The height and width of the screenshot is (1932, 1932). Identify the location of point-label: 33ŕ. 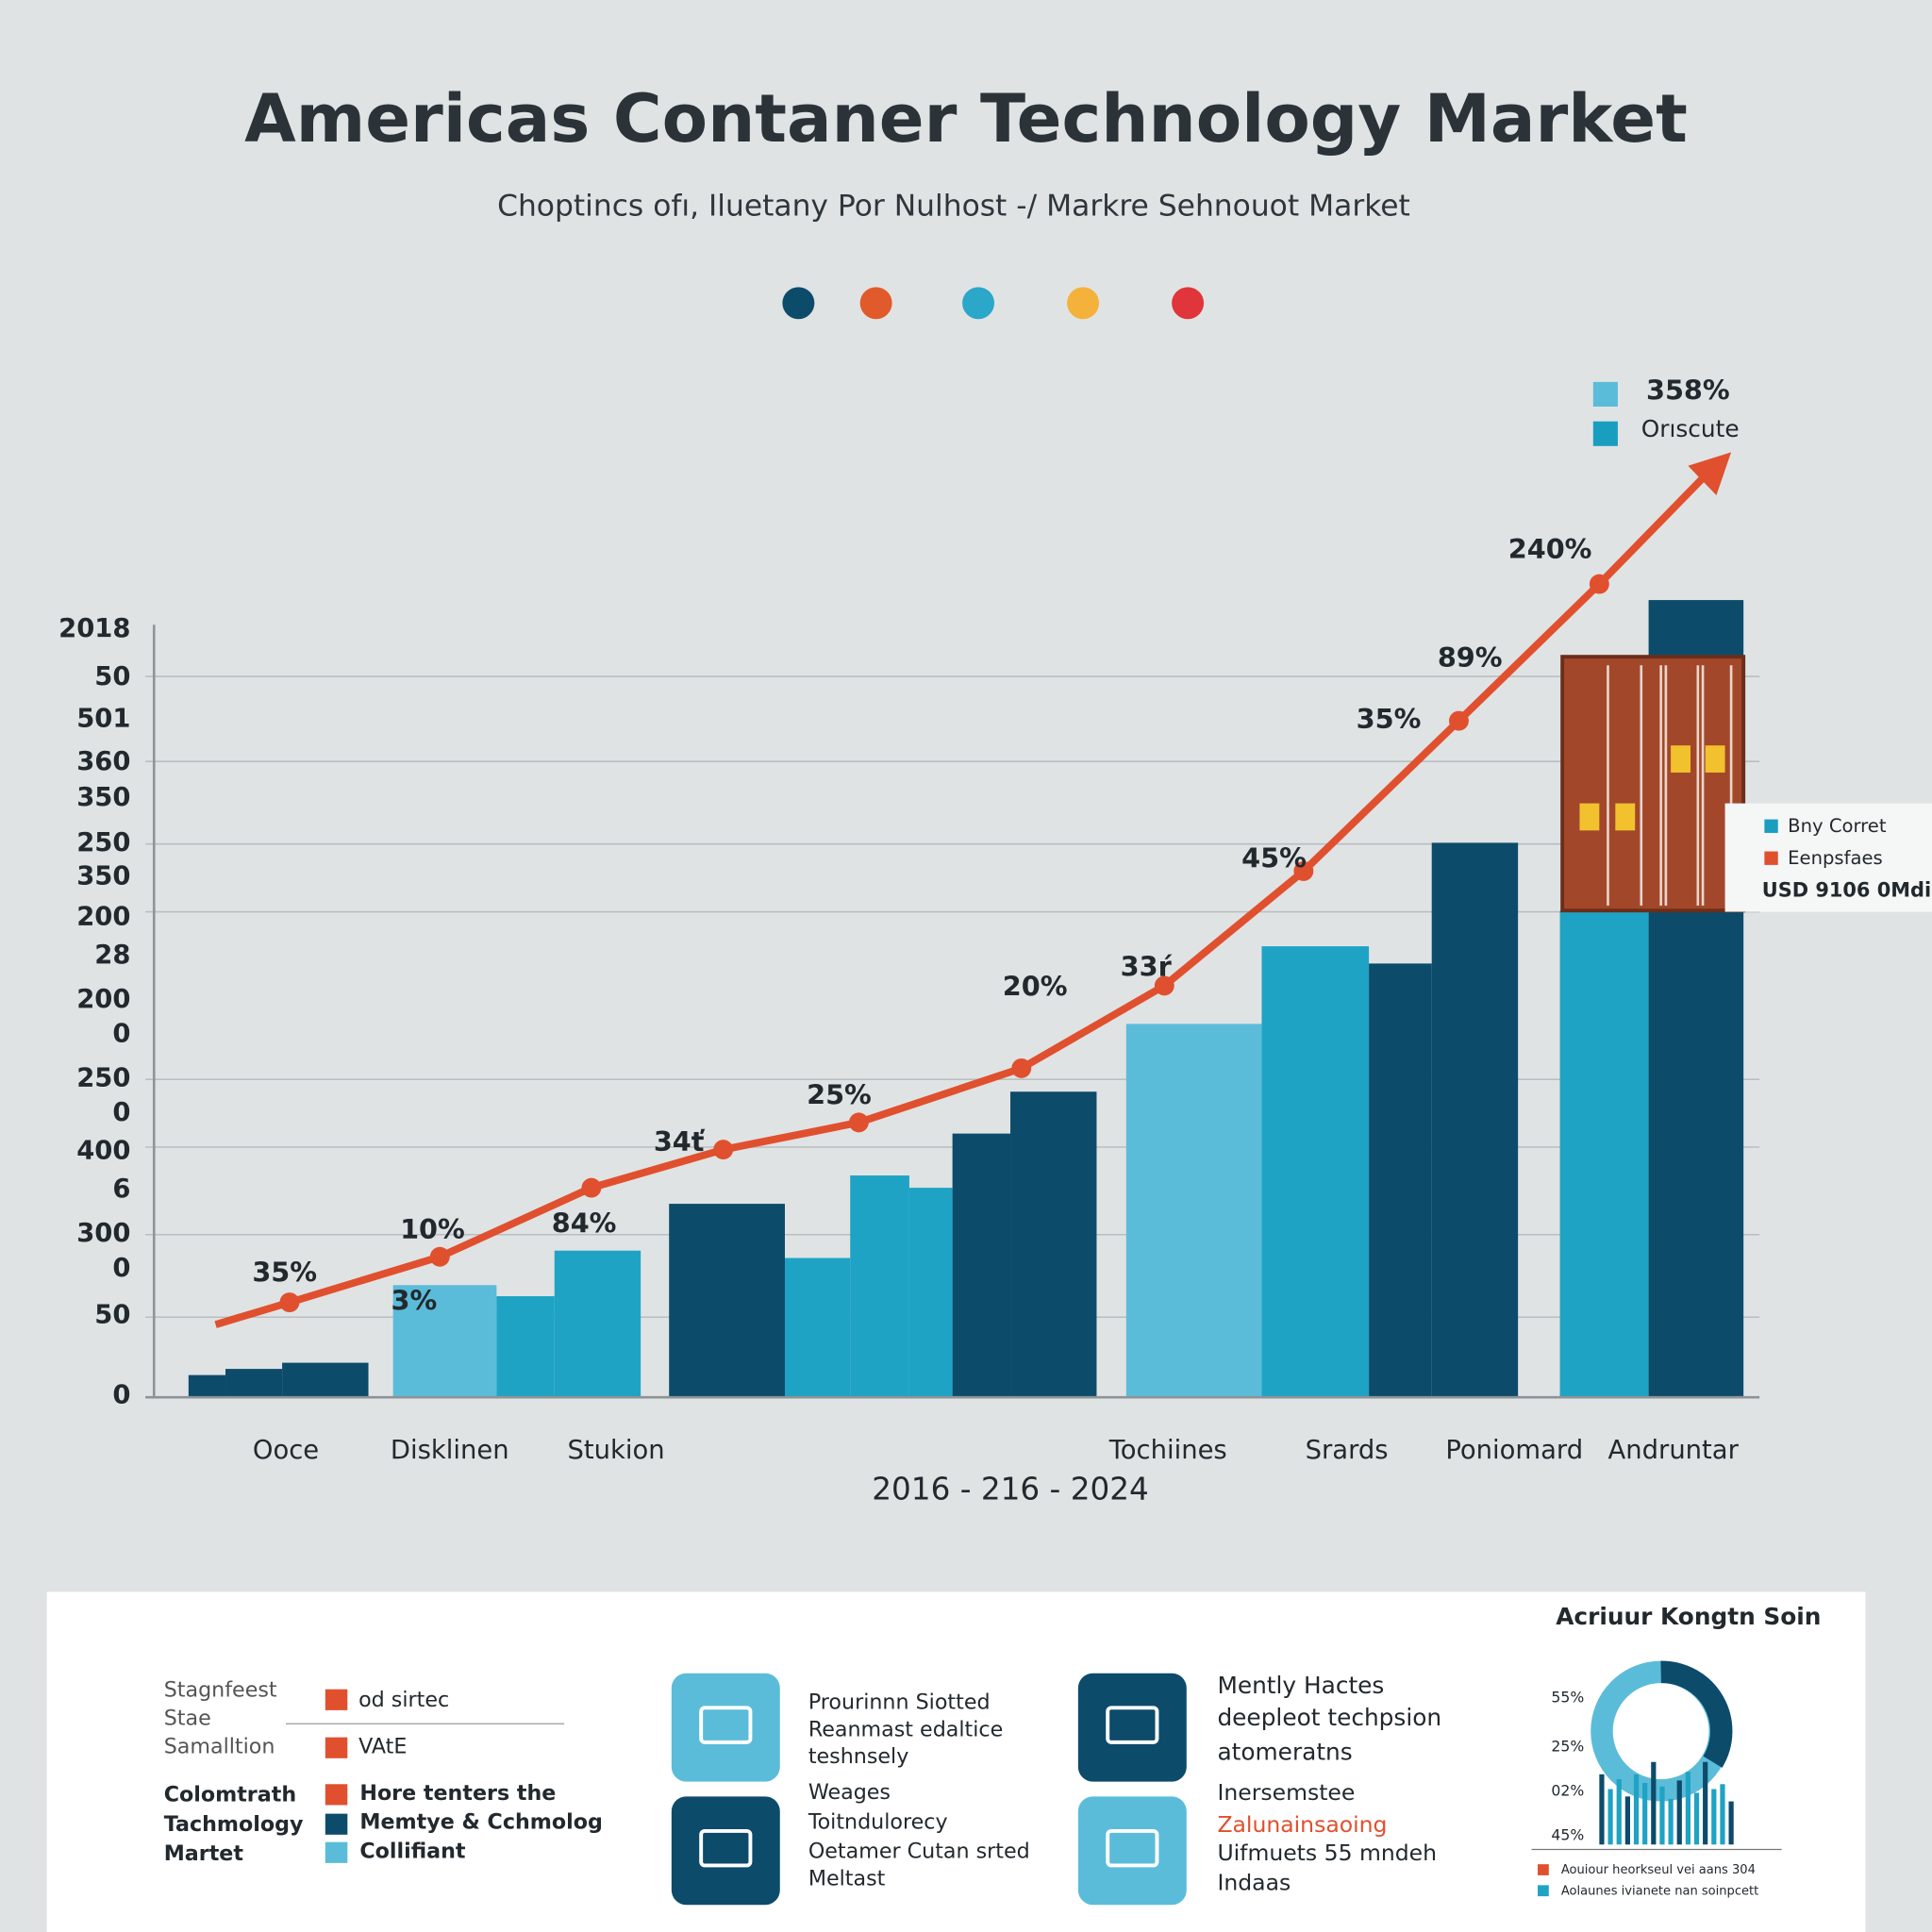
(1147, 967).